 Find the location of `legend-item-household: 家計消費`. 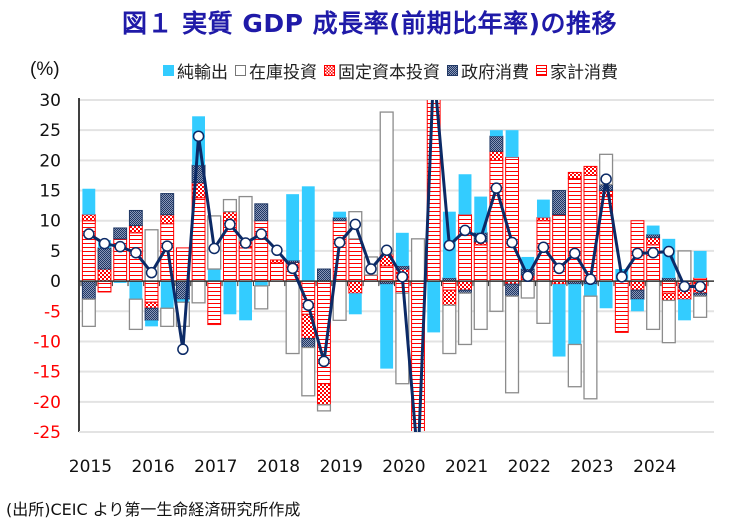

legend-item-household: 家計消費 is located at coordinates (577, 70).